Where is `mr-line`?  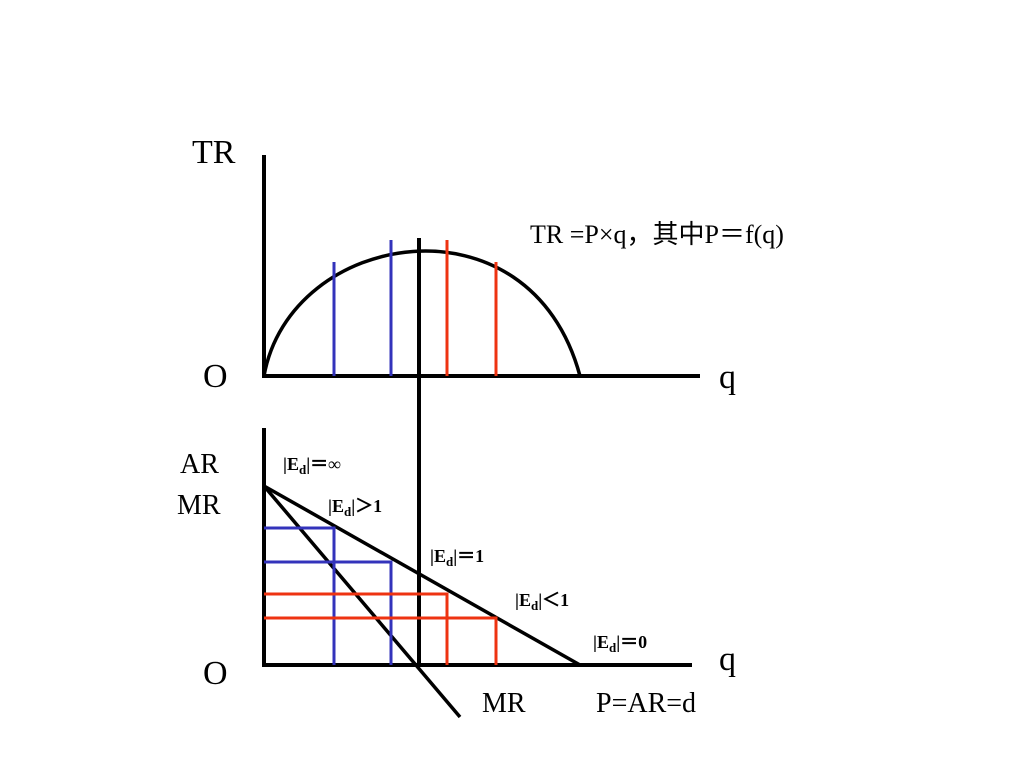 mr-line is located at coordinates (362, 601).